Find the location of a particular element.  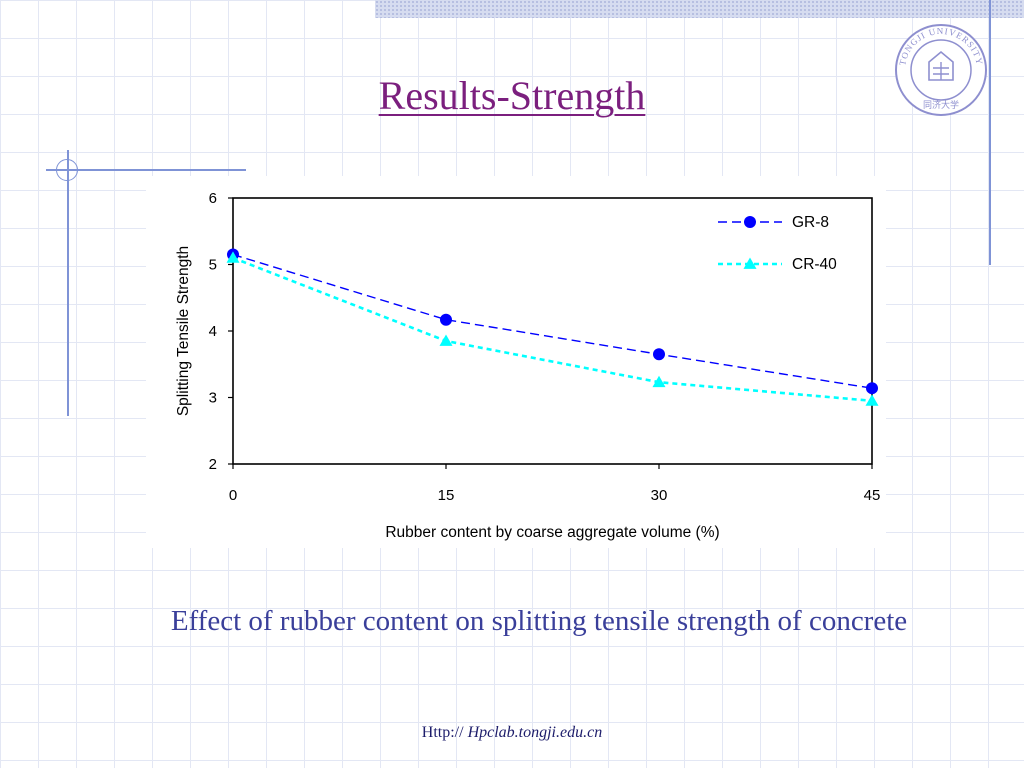

decor-horizontal-line-left is located at coordinates (146, 170).